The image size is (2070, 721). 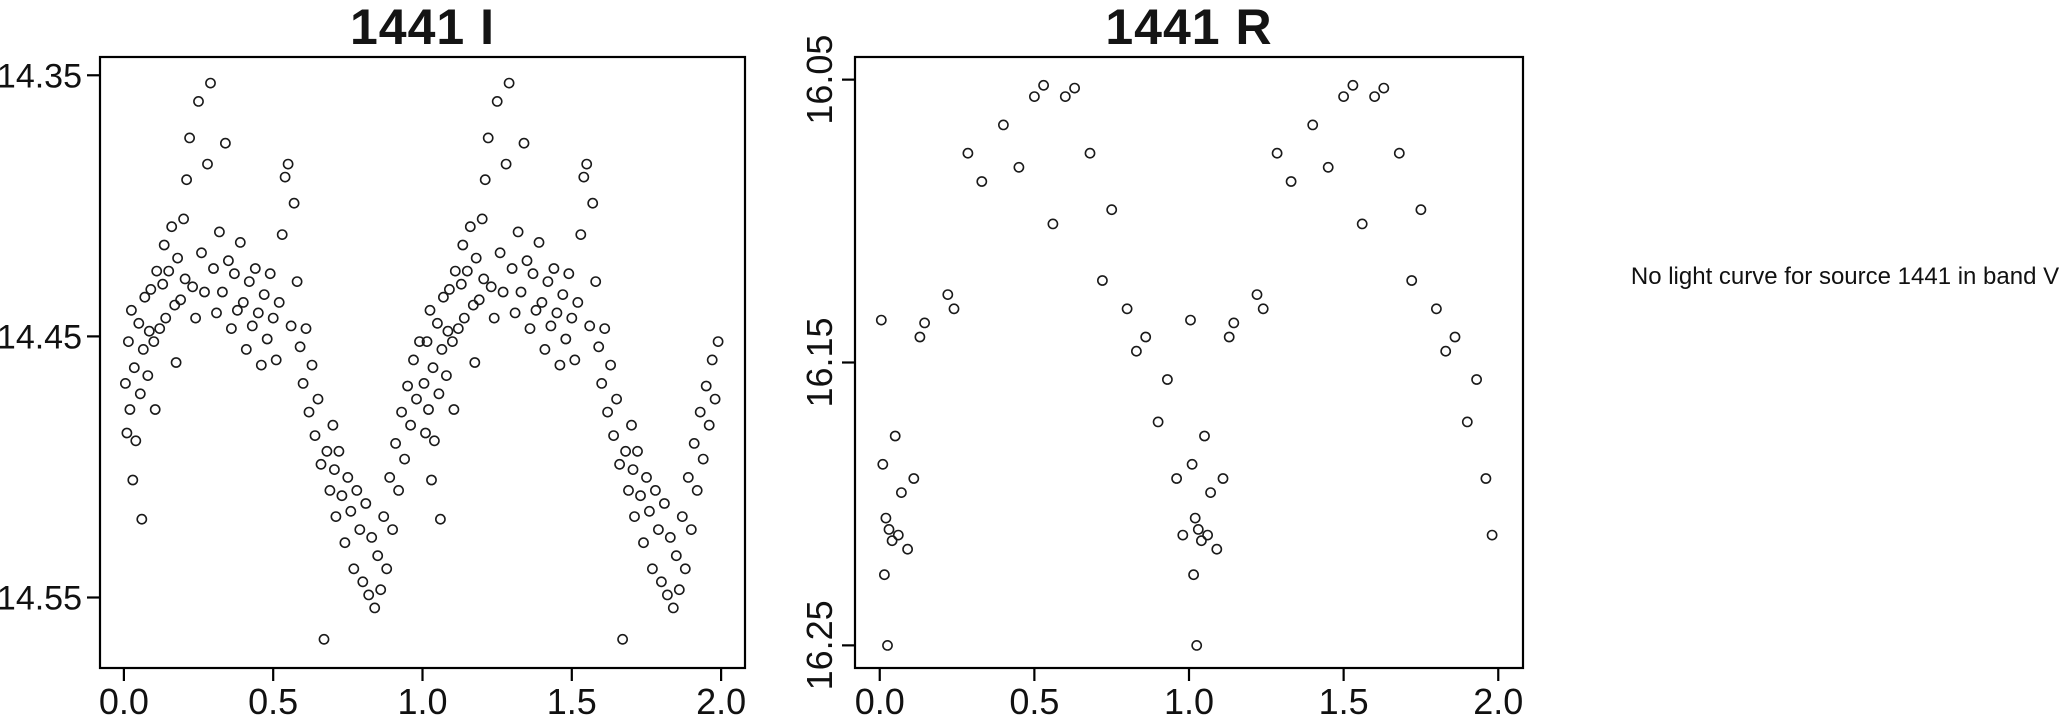 I want to click on x-tick-label: 0.5, so click(x=273, y=701).